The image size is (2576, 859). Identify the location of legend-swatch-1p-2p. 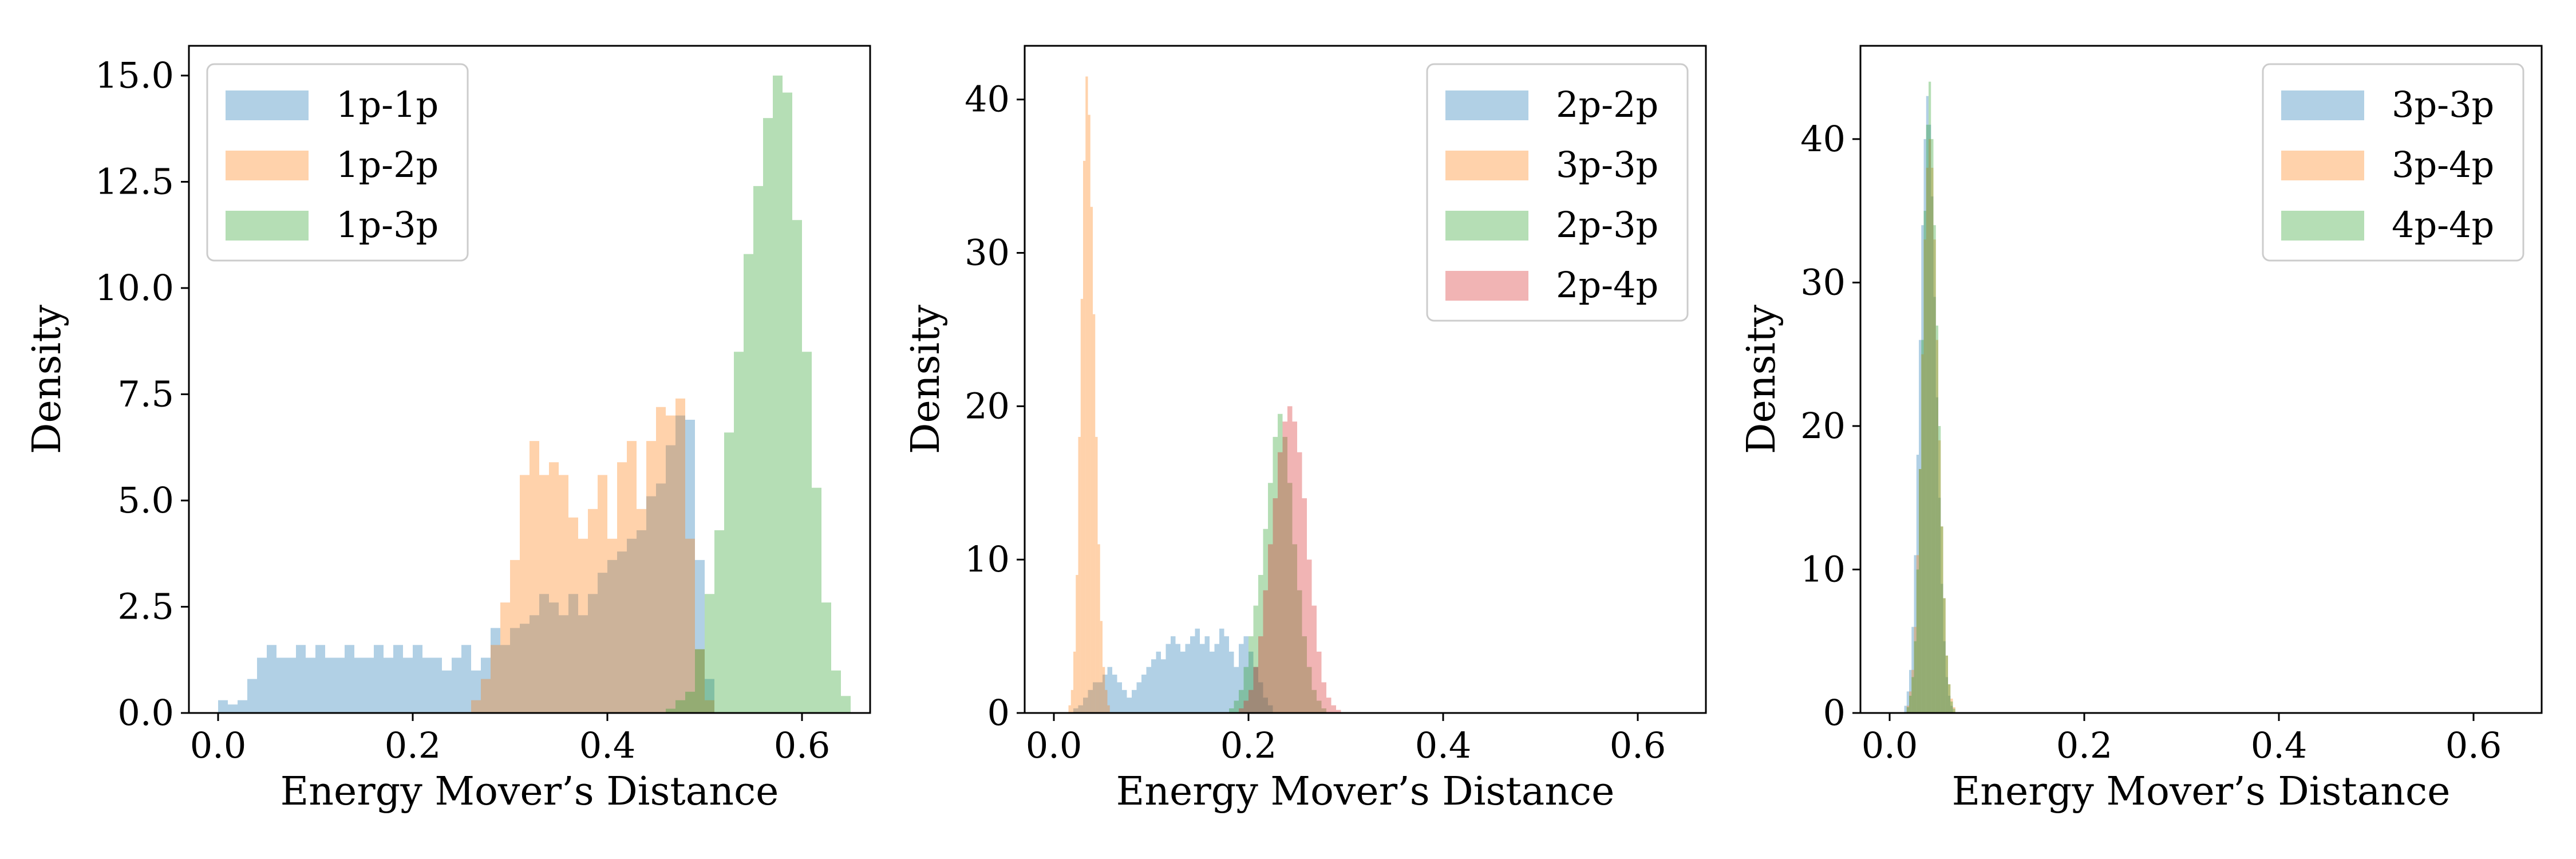
(267, 165).